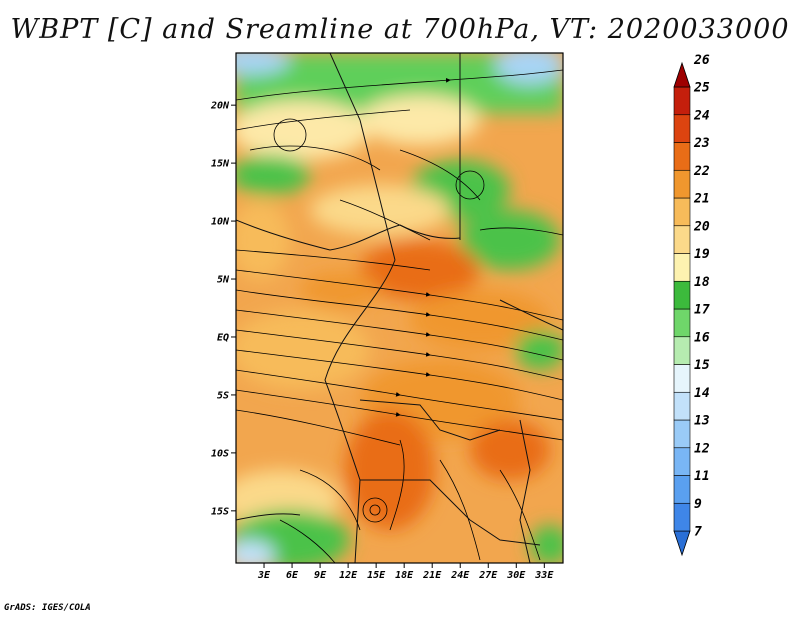 Image resolution: width=800 pixels, height=618 pixels. What do you see at coordinates (220, 453) in the screenshot?
I see `y-tick-label: 10S` at bounding box center [220, 453].